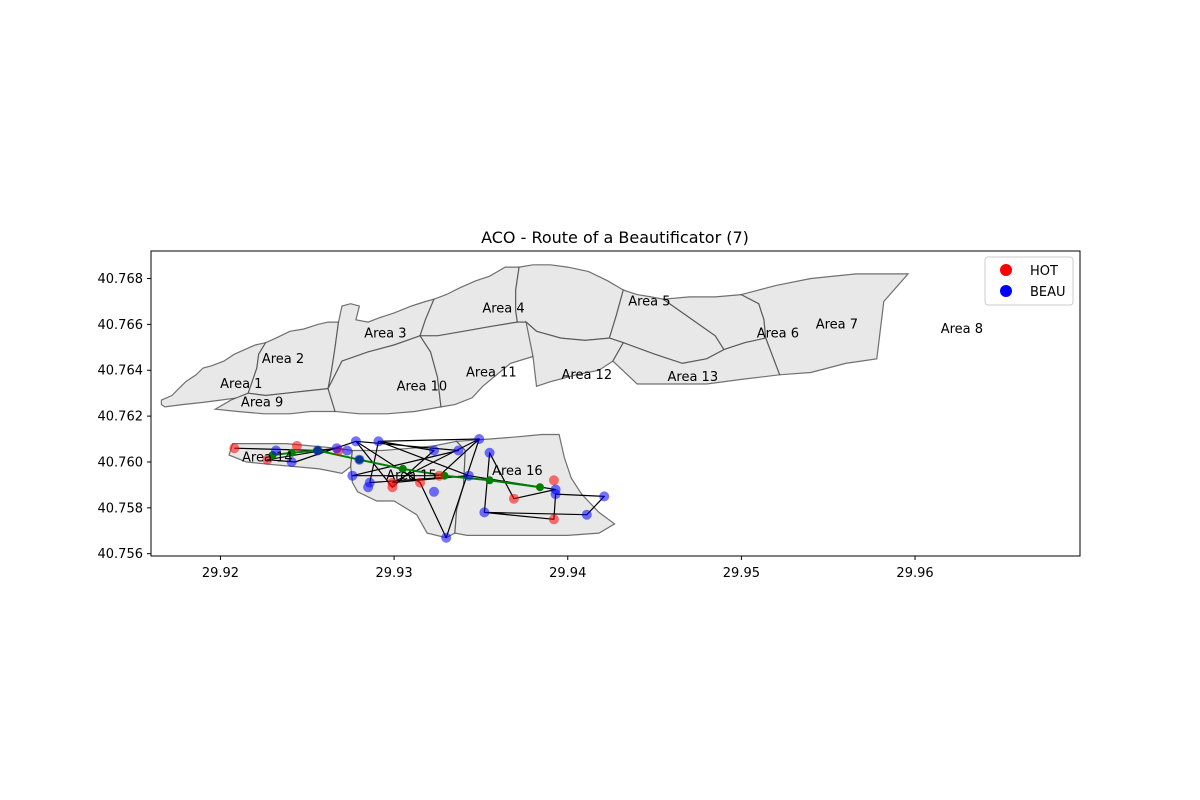 This screenshot has height=800, width=1200. What do you see at coordinates (517, 471) in the screenshot?
I see `region-label-16: Area 16` at bounding box center [517, 471].